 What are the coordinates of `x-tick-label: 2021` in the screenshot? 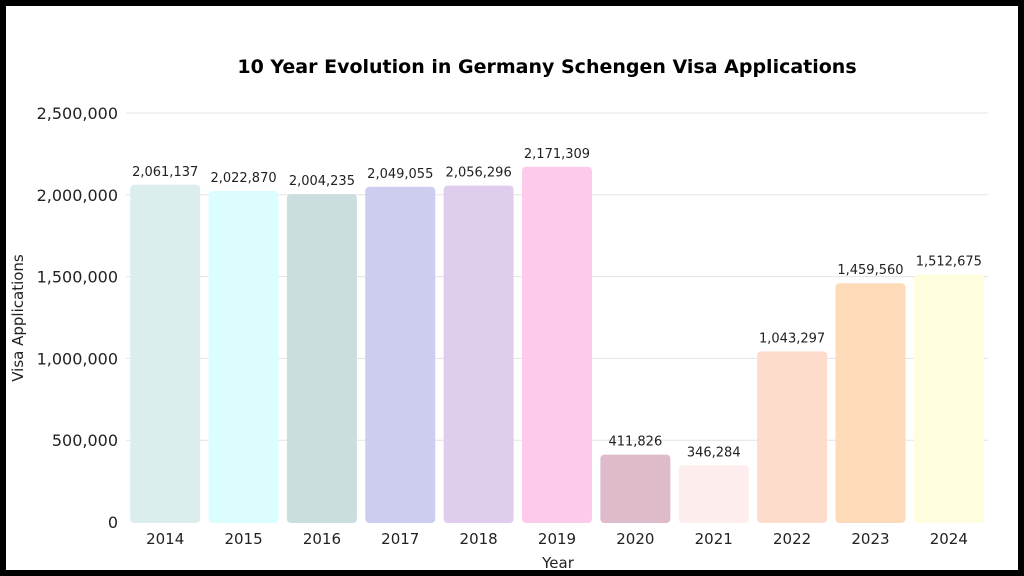 It's located at (714, 539).